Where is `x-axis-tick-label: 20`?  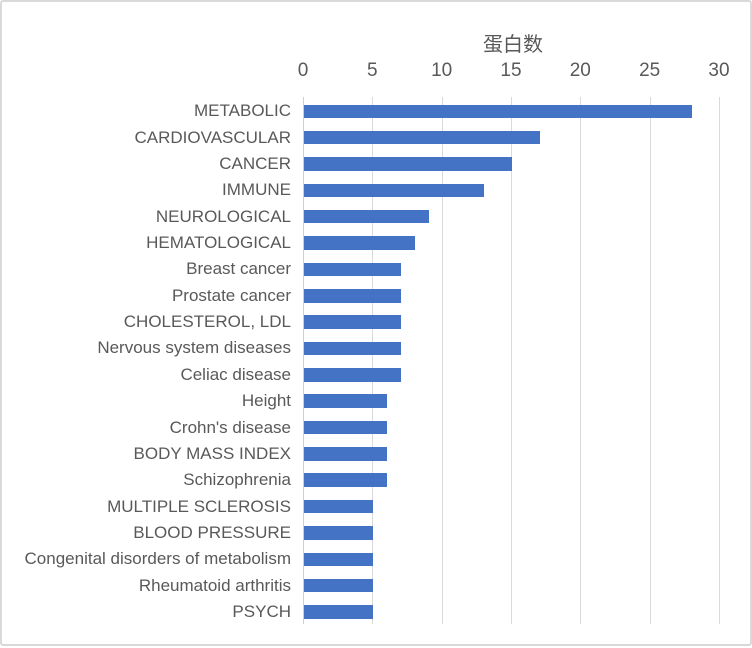
x-axis-tick-label: 20 is located at coordinates (580, 70).